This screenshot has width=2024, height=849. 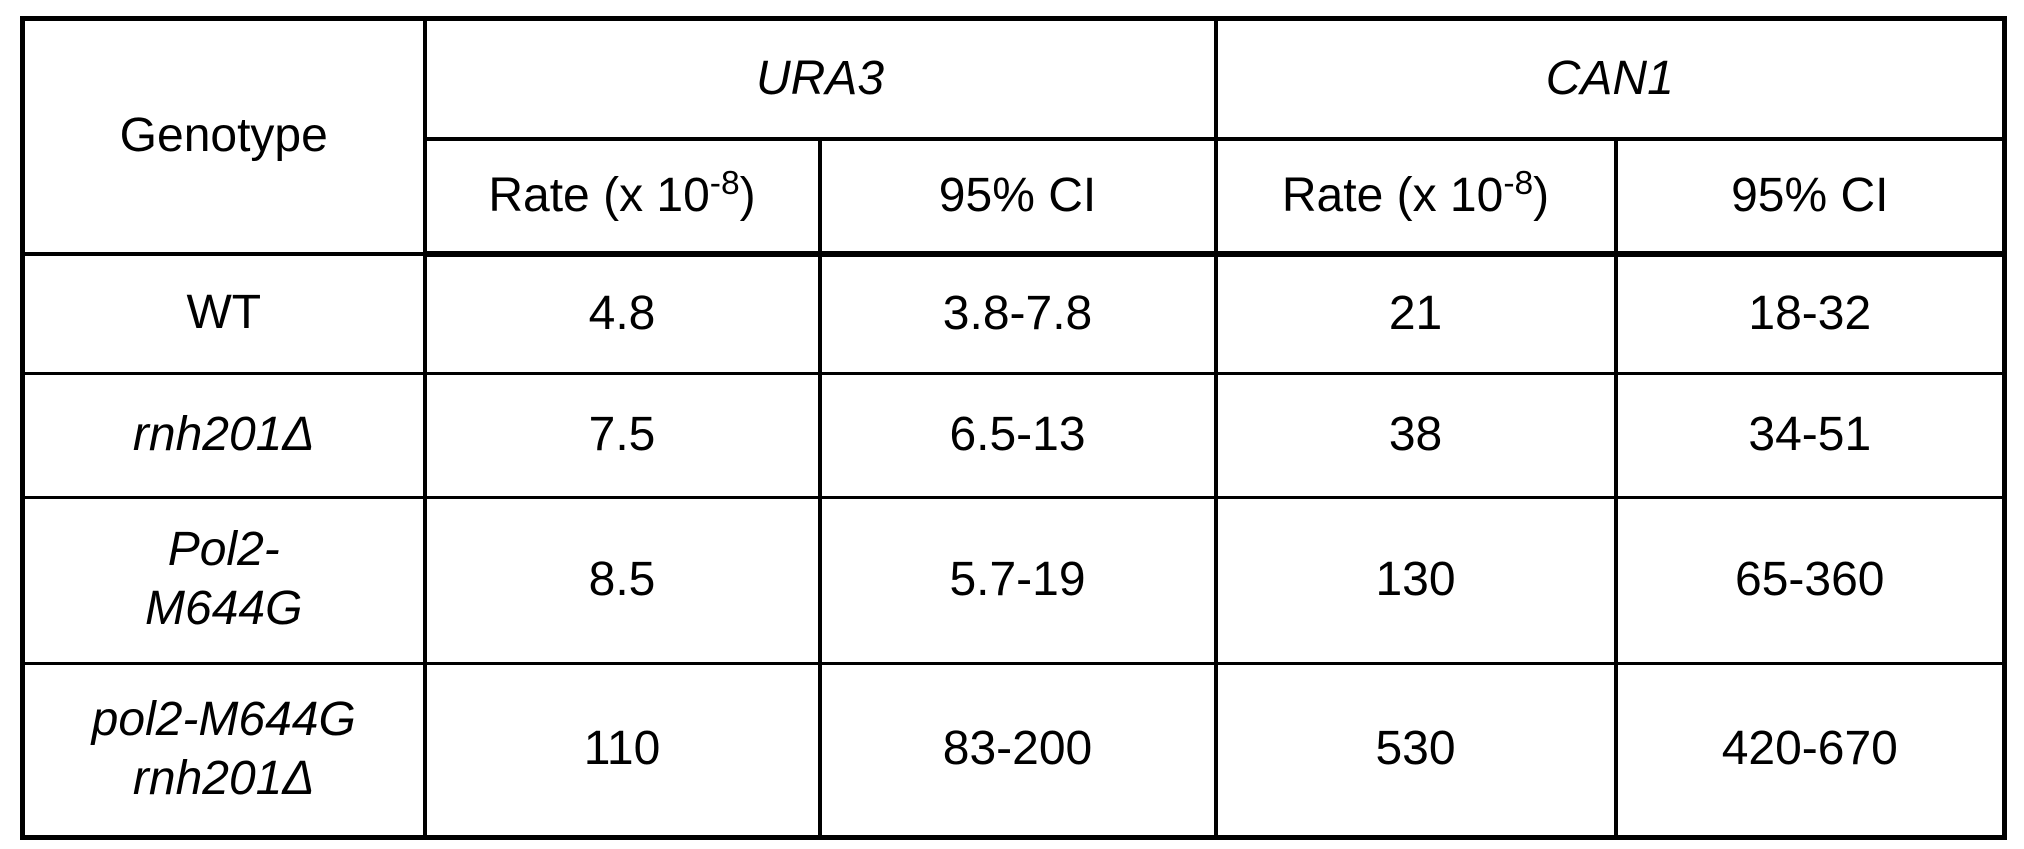 I want to click on ura3-ci-header: 95% CI, so click(x=1017, y=197).